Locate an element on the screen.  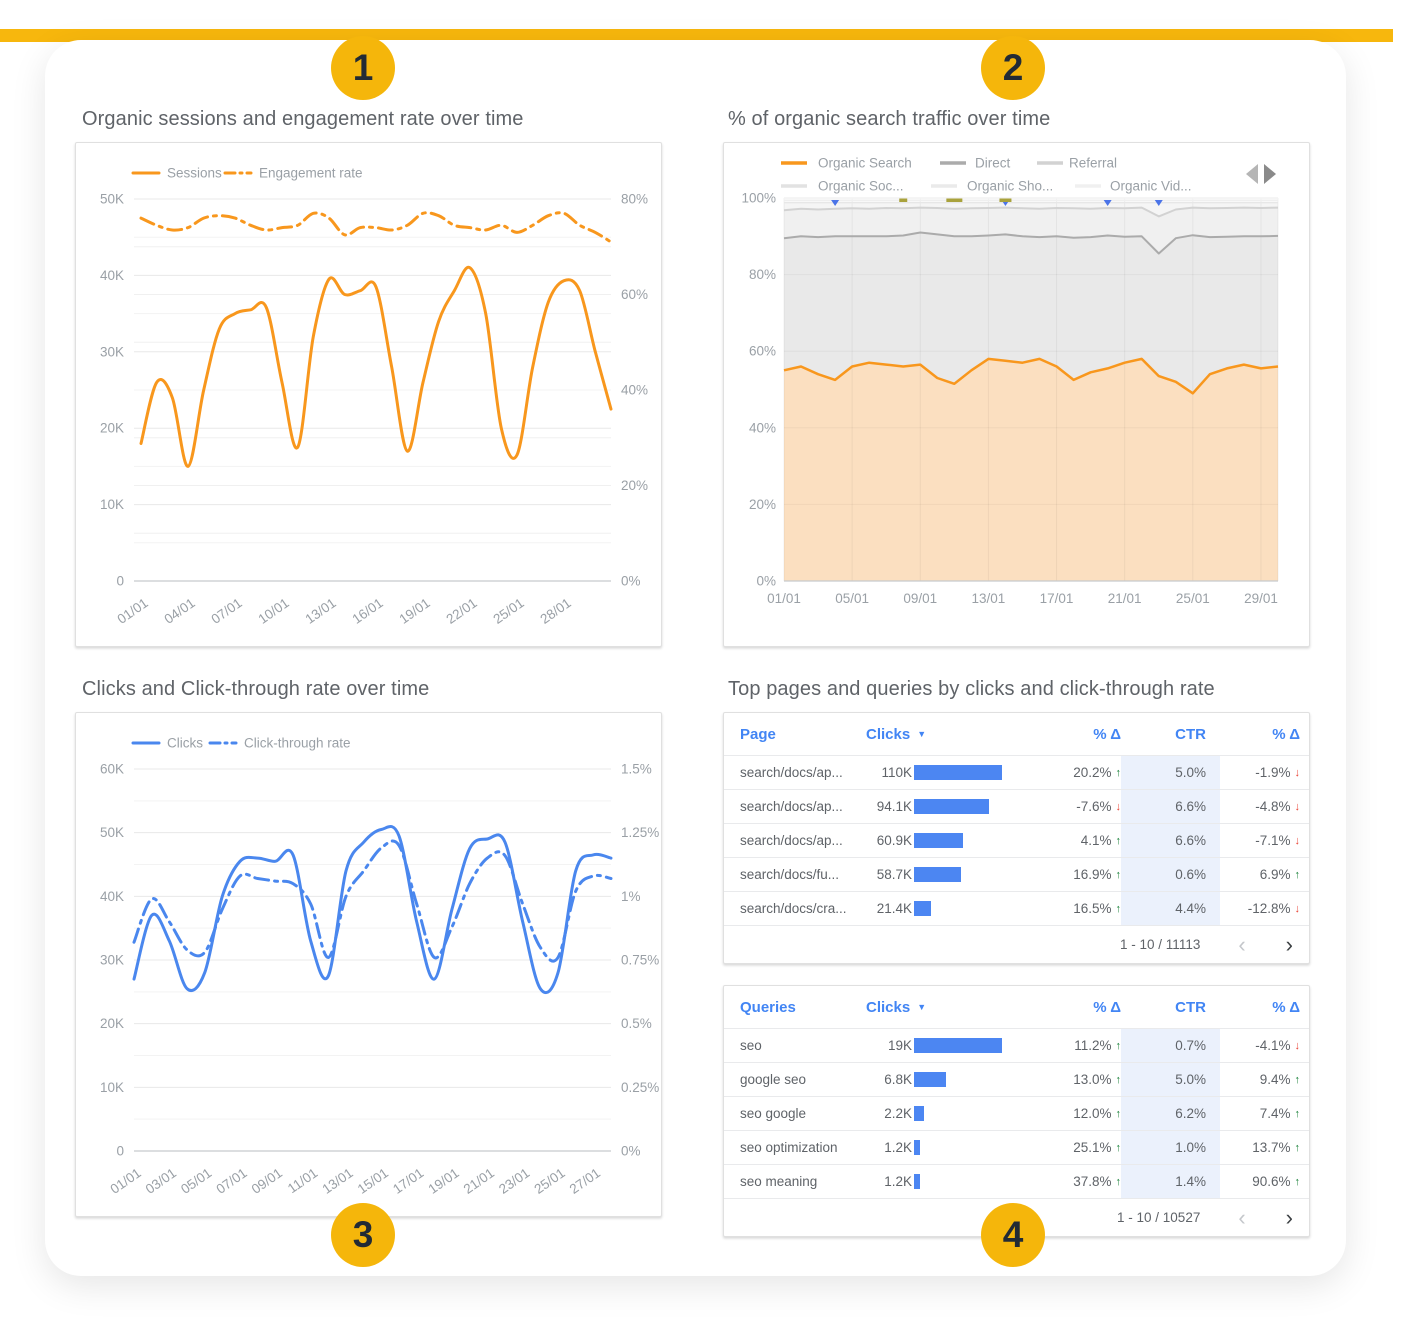
svg-text: 13/01 is located at coordinates (989, 598).